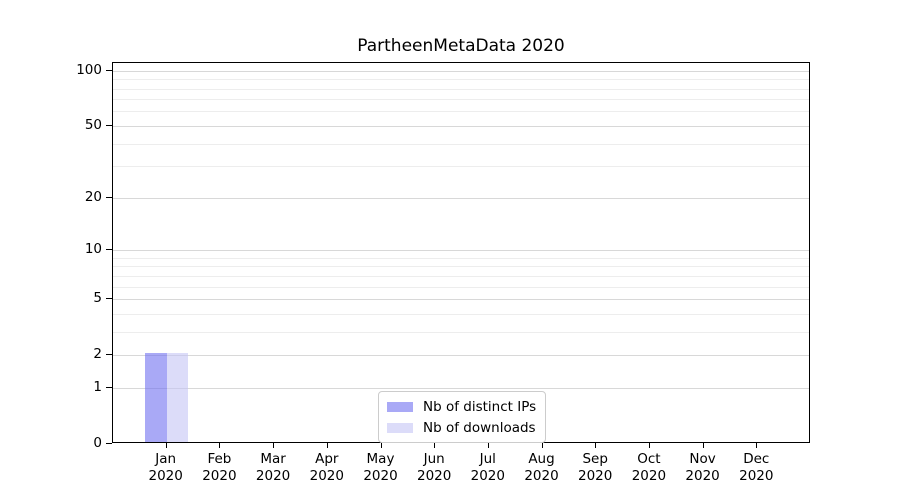  What do you see at coordinates (166, 459) in the screenshot?
I see `x-tick-month: Jan` at bounding box center [166, 459].